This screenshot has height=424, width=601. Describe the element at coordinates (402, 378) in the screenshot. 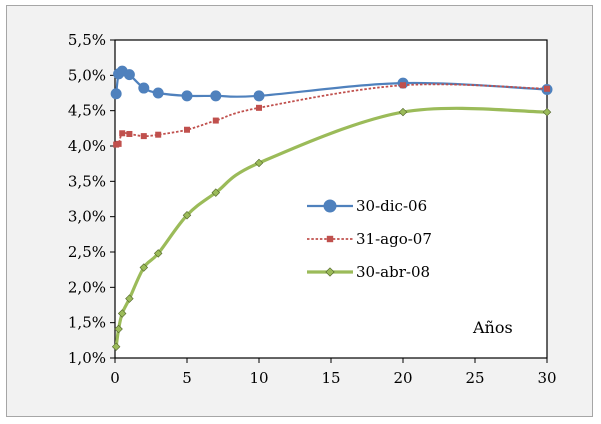

I see `x-tick-label: 20` at that location.